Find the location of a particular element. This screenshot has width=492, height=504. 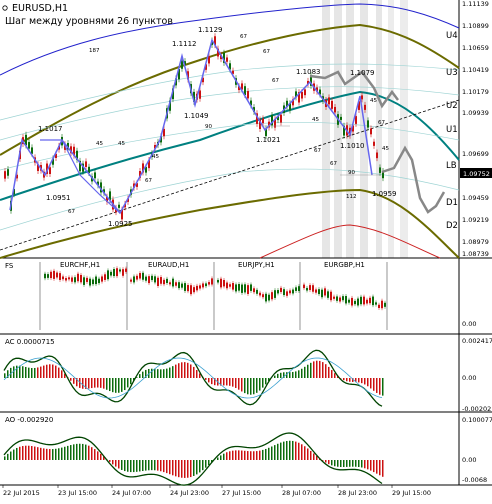

annotation: 90 is located at coordinates (208, 127).